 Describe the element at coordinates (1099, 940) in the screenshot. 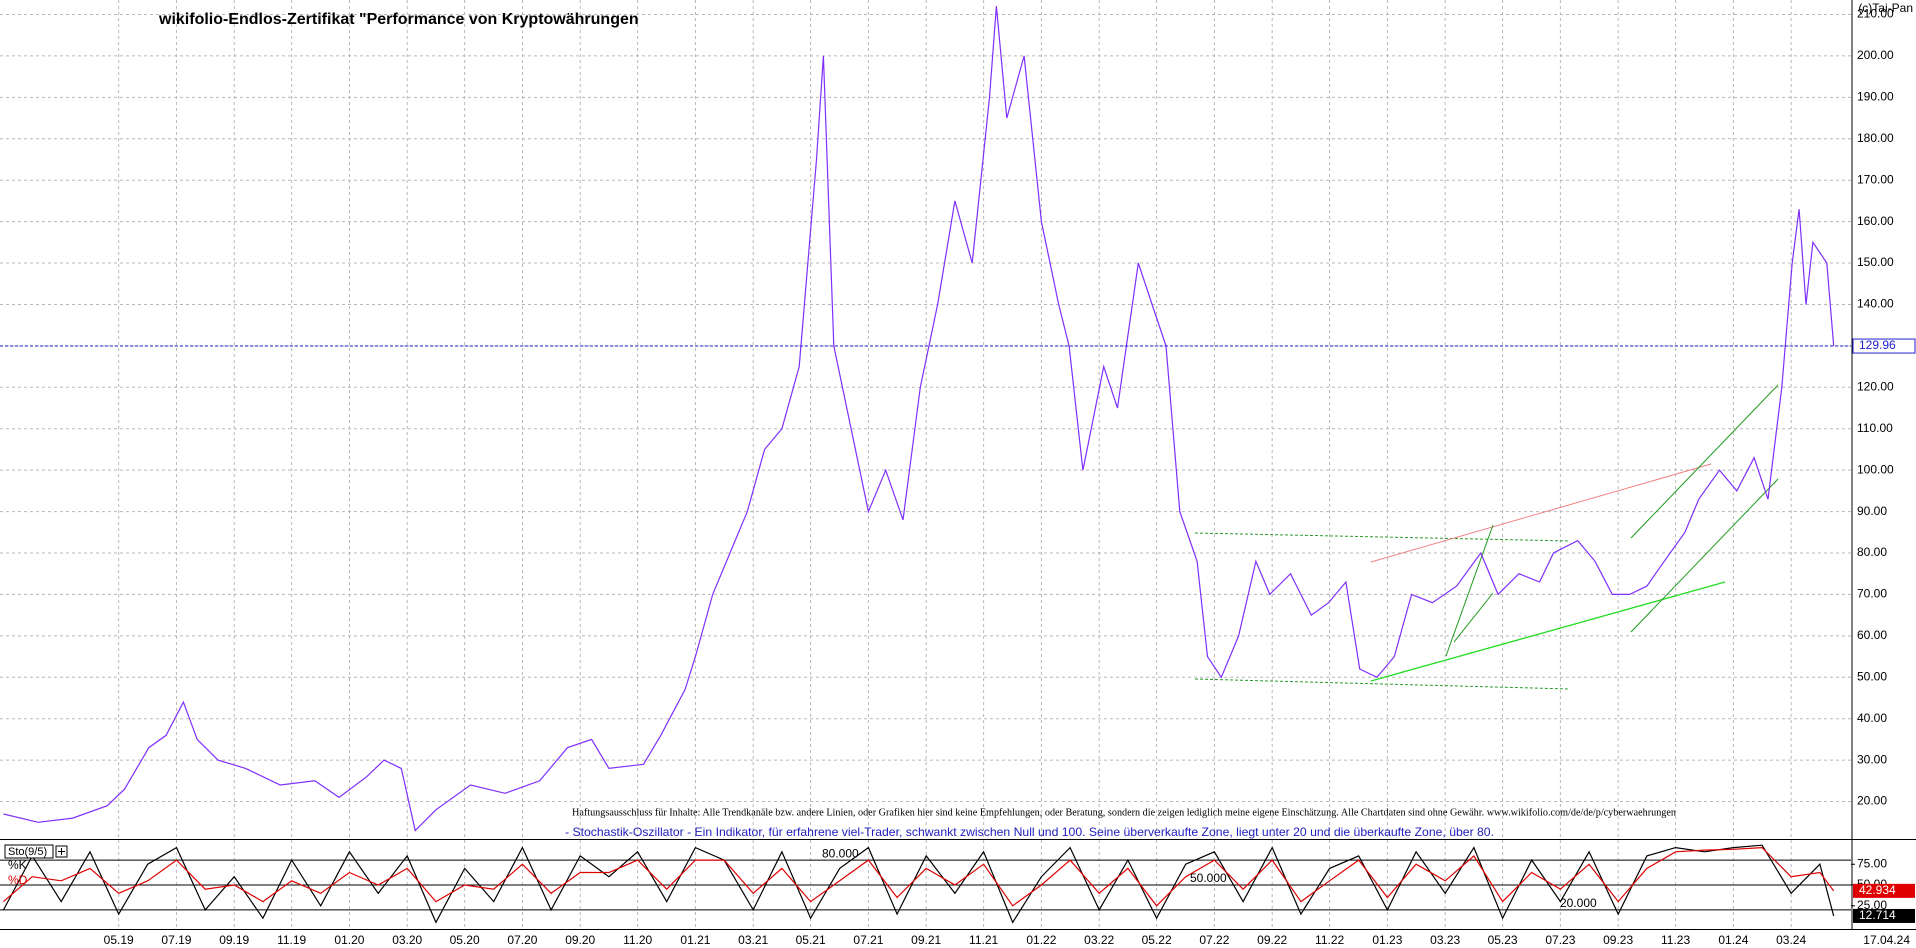

I see `x-tick-label: 03.22` at that location.